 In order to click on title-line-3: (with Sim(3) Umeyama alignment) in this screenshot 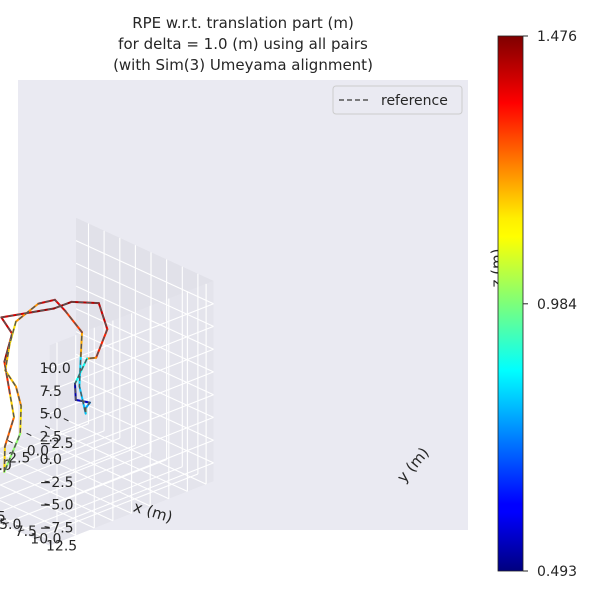, I will do `click(243, 65)`.